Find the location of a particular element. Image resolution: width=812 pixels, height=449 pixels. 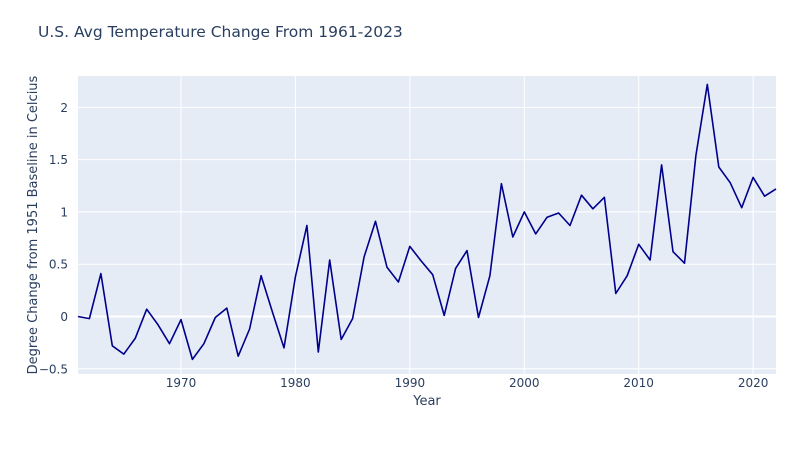

y-tick-label: −0.5 is located at coordinates (53, 369).